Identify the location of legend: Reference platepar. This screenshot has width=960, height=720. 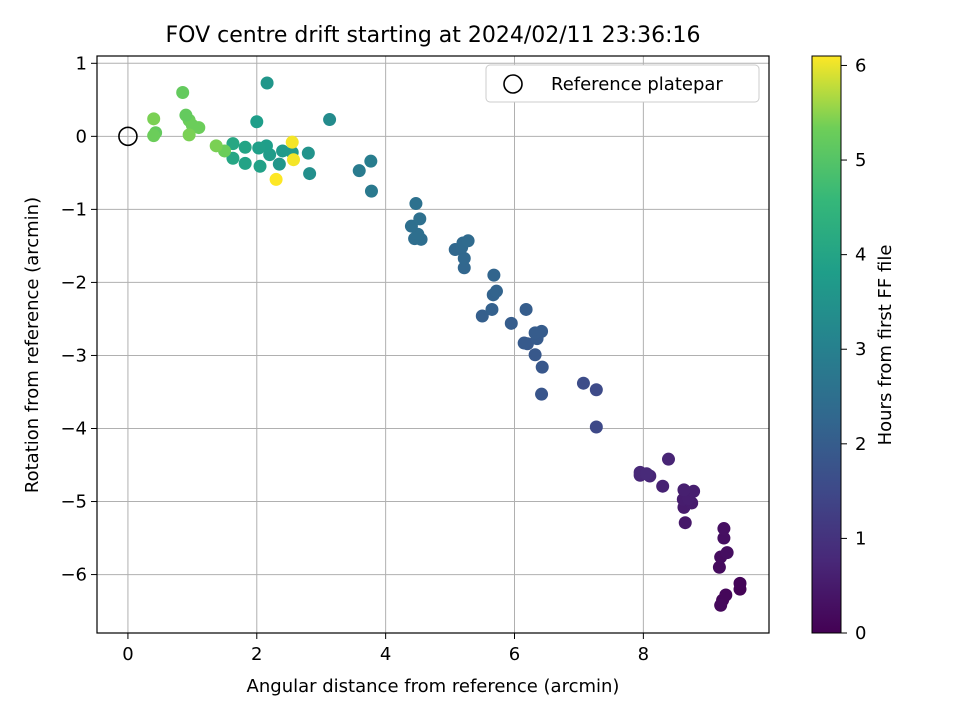
(622, 83).